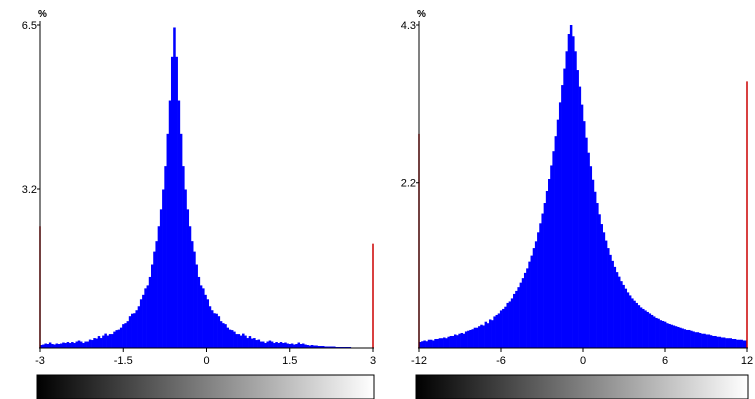 The image size is (755, 399). What do you see at coordinates (29, 190) in the screenshot?
I see `y-tick-label: 3.2` at bounding box center [29, 190].